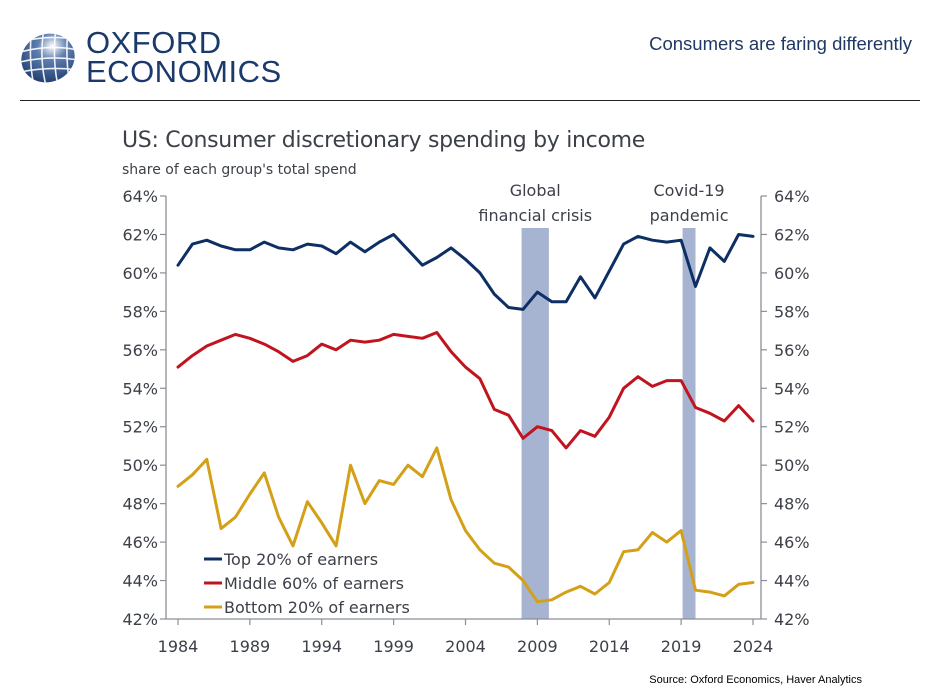 This screenshot has width=940, height=700. What do you see at coordinates (792, 388) in the screenshot?
I see `y-tick-label-right: 54%` at bounding box center [792, 388].